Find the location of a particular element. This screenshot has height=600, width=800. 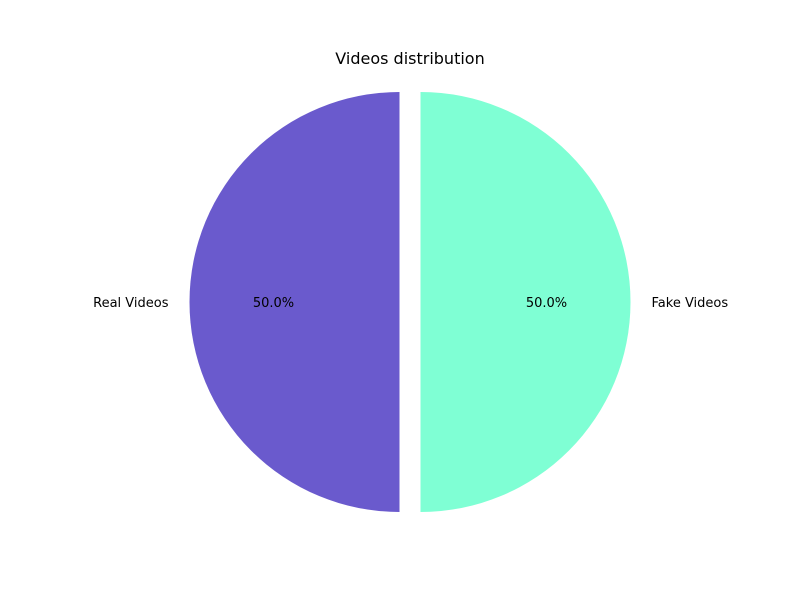

pie-labels: 50.0% Real Videos 50.0% Fake Videos is located at coordinates (410, 303).